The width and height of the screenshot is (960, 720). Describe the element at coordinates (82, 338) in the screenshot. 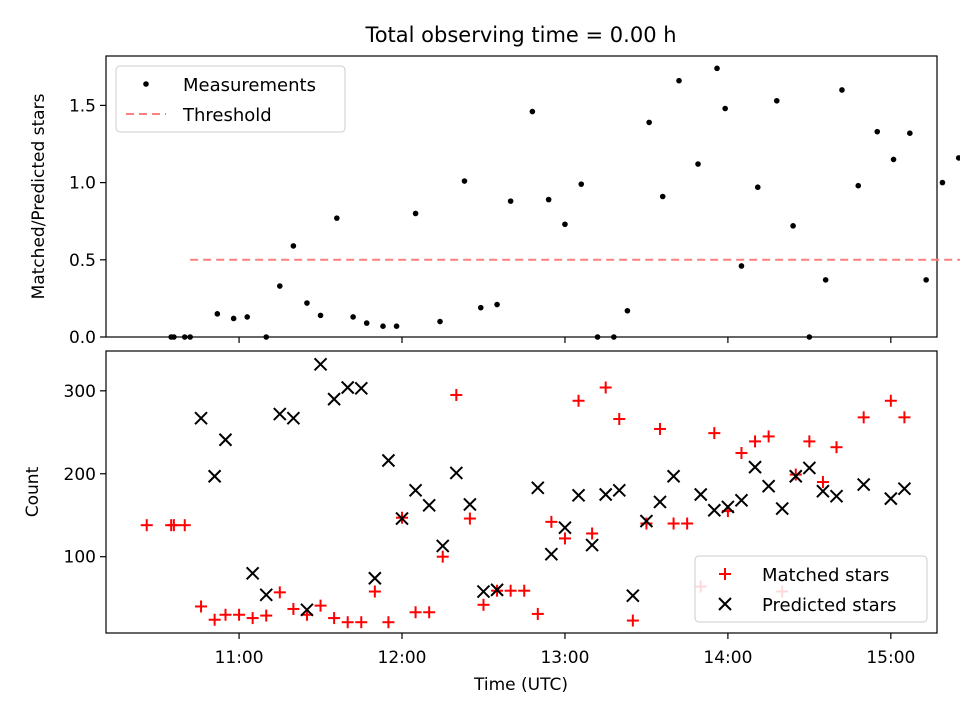

I see `y-tick-label: 0.0` at that location.